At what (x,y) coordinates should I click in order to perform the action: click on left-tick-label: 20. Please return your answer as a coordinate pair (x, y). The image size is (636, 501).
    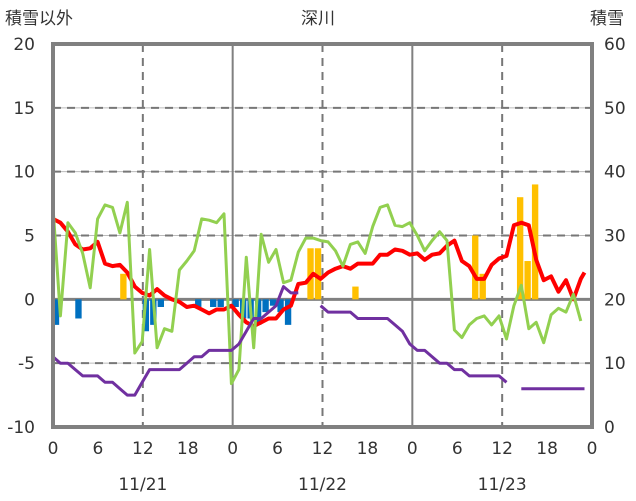
    Looking at the image, I should click on (24, 45).